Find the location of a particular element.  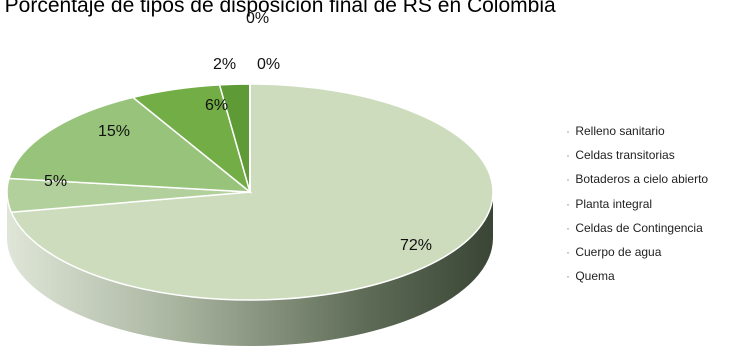

legend-label: Celdas de Contingencia is located at coordinates (637, 227).